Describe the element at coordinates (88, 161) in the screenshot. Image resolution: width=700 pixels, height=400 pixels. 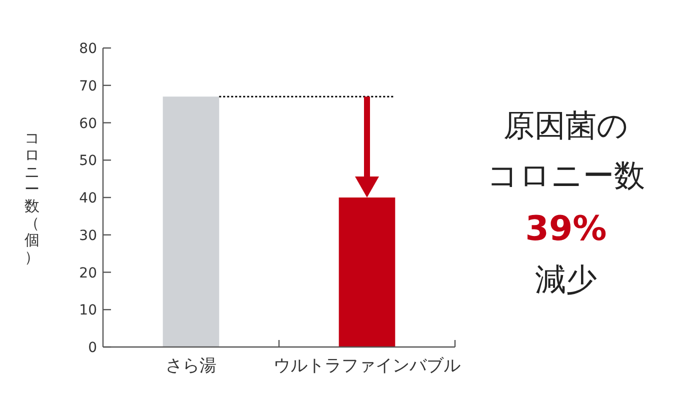
I see `y-tick-label: 50` at that location.